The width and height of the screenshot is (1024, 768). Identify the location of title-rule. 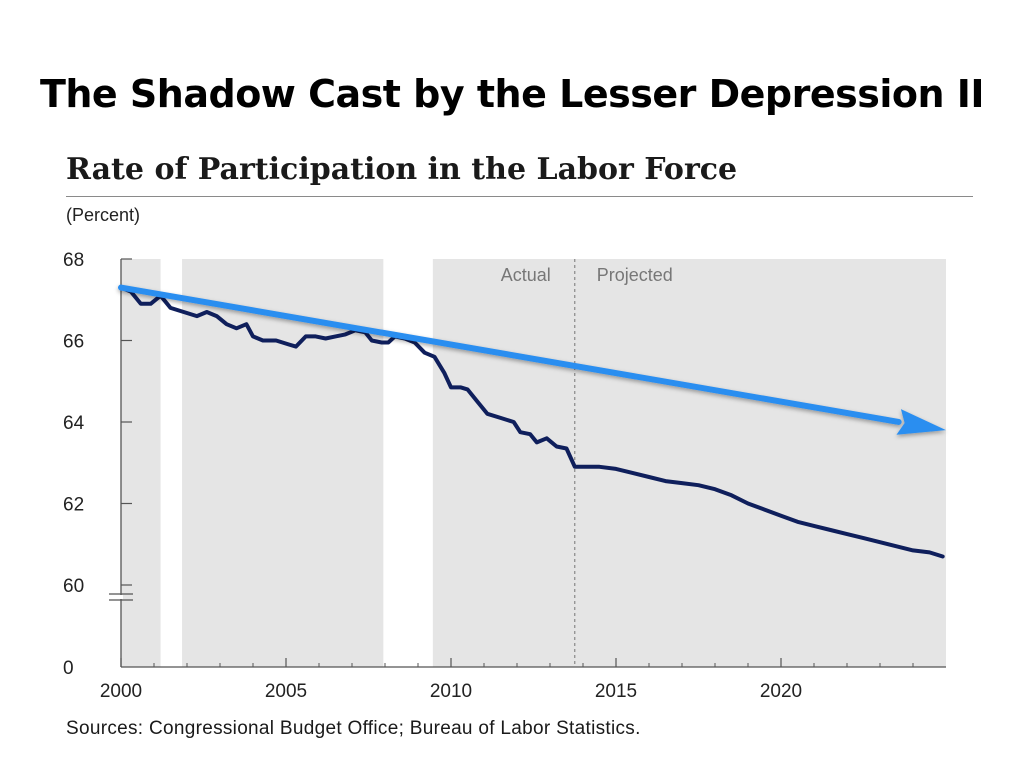
(519, 196).